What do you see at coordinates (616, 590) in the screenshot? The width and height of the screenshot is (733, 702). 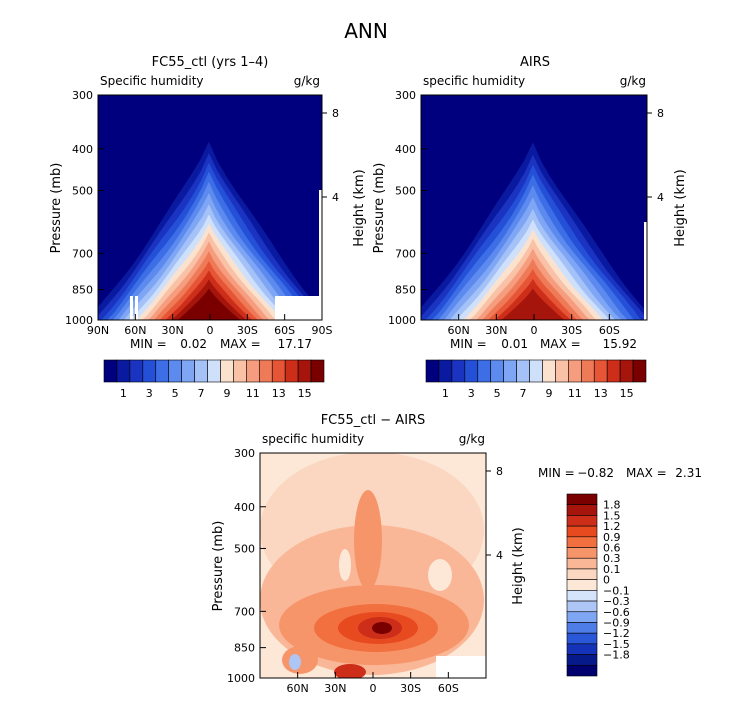 I see `colorbar-label: −0.1` at bounding box center [616, 590].